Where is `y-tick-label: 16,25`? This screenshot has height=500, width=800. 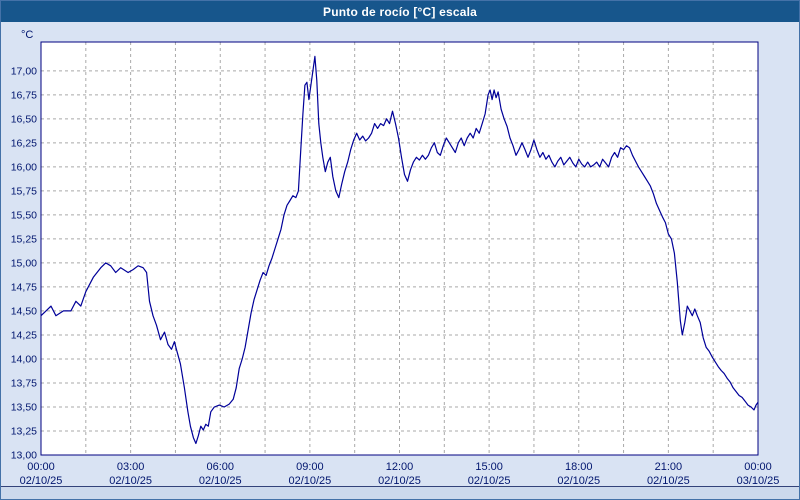 y-tick-label: 16,25 is located at coordinates (24, 143).